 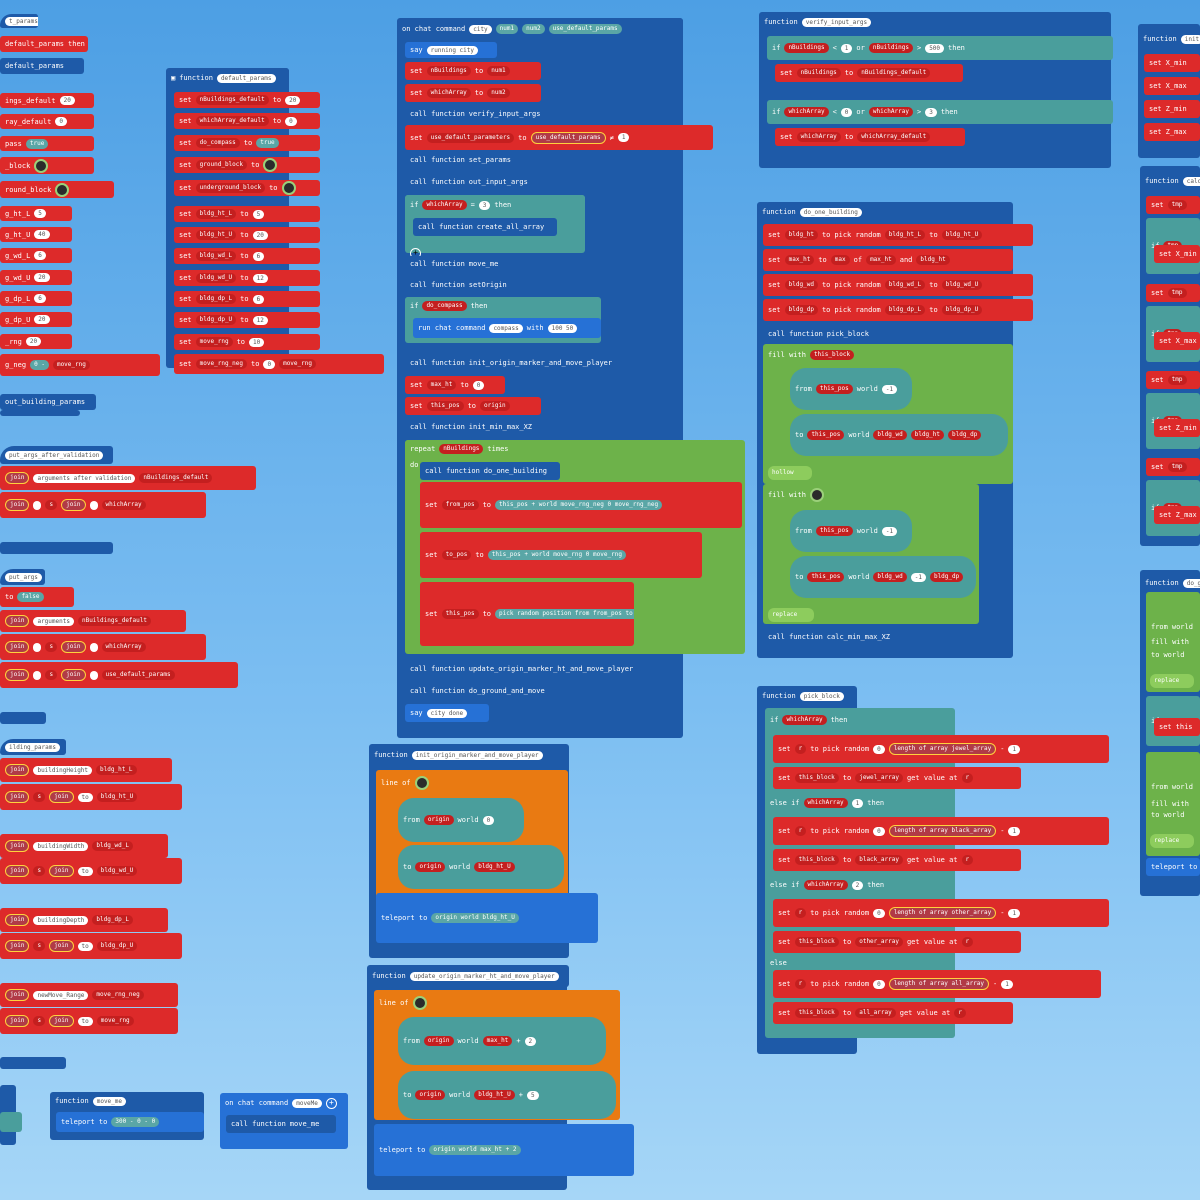 I want to click on call-move-me: call function move_me, so click(x=459, y=264).